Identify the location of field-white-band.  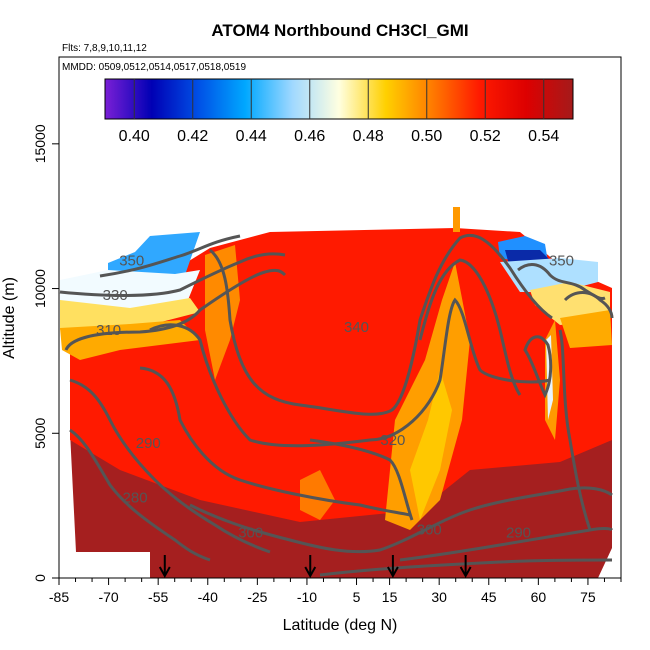
(130, 291).